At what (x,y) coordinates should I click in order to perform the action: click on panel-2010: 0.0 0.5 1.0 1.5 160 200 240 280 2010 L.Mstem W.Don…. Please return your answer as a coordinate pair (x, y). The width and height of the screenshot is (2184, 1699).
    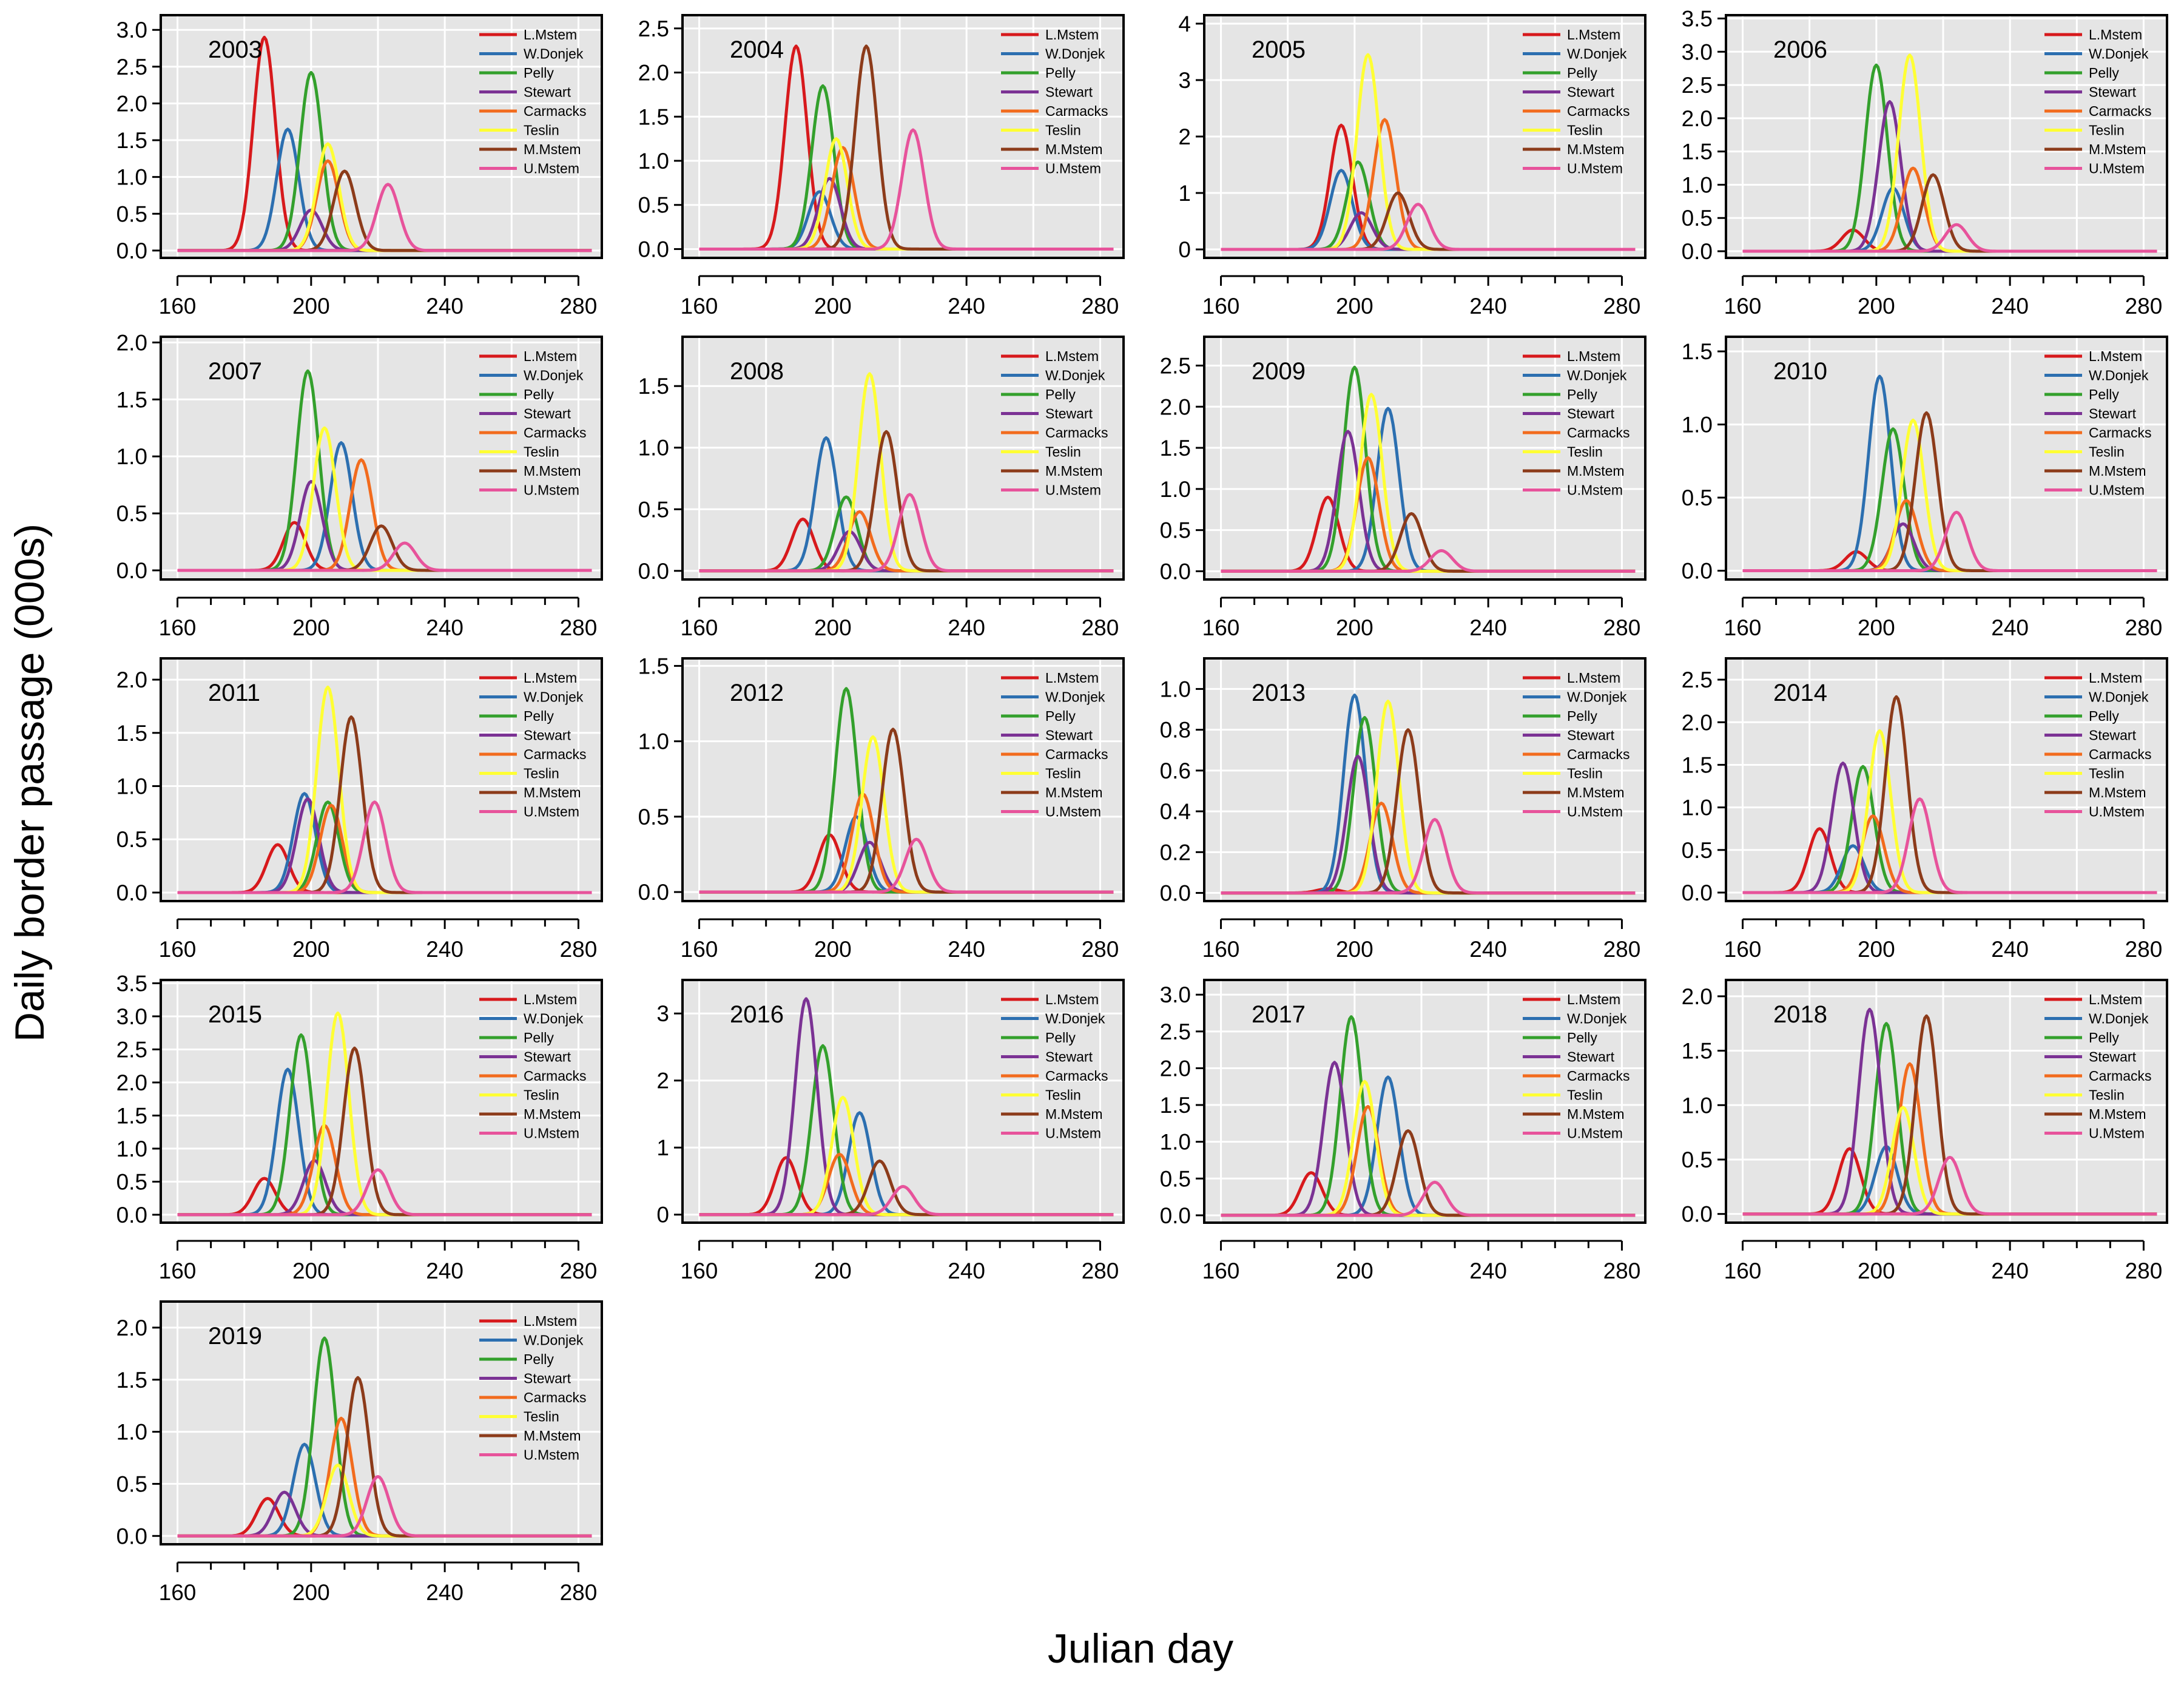
    Looking at the image, I should click on (1925, 488).